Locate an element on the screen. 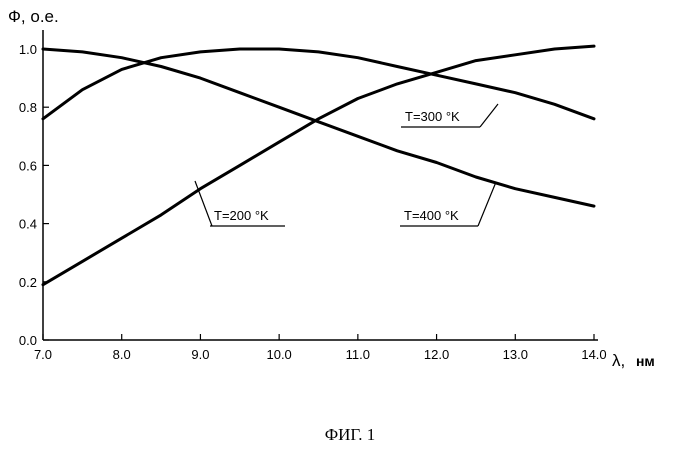 Image resolution: width=700 pixels, height=450 pixels. x-tick-label: 14.0 is located at coordinates (593, 354).